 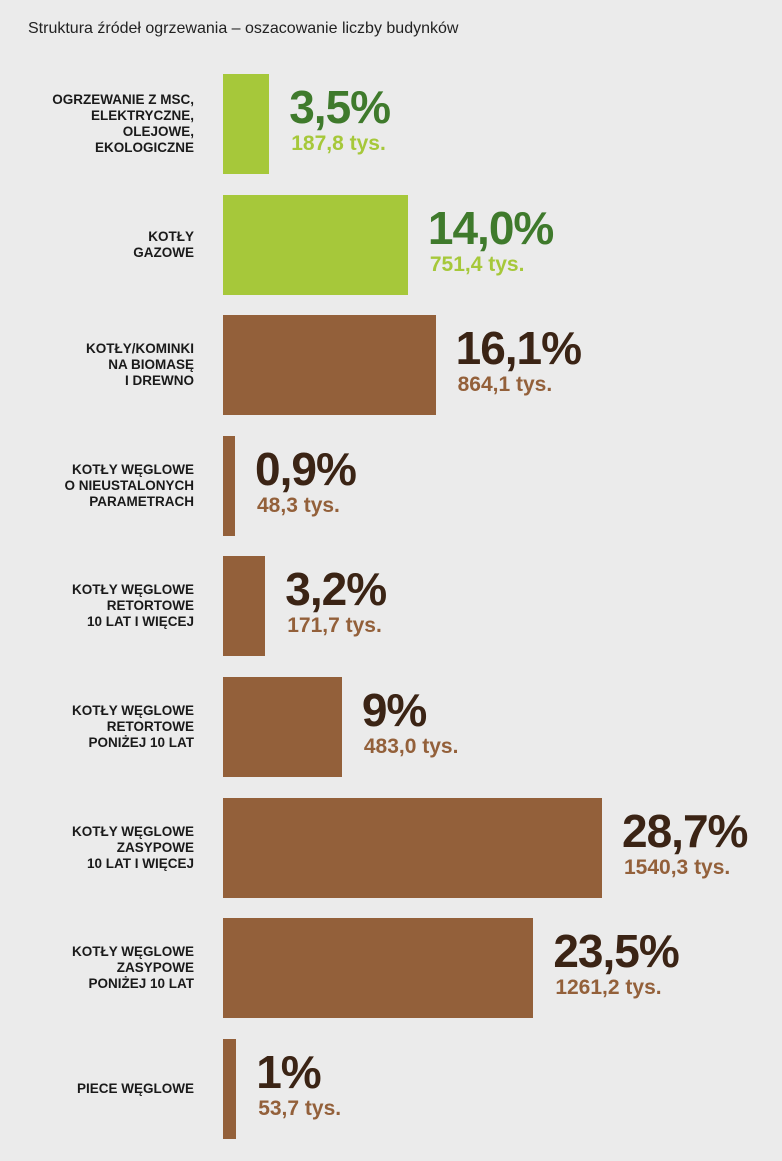 I want to click on value-label-group: 14,0% 751,4 tys., so click(x=490, y=239).